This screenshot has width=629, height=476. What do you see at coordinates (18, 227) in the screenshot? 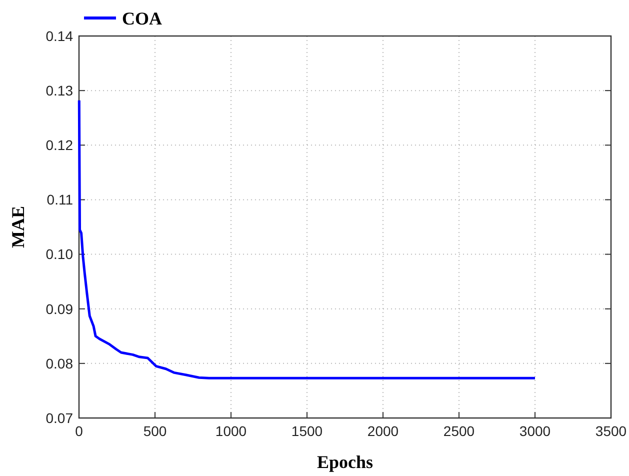
I see `y-axis-title: MAE` at bounding box center [18, 227].